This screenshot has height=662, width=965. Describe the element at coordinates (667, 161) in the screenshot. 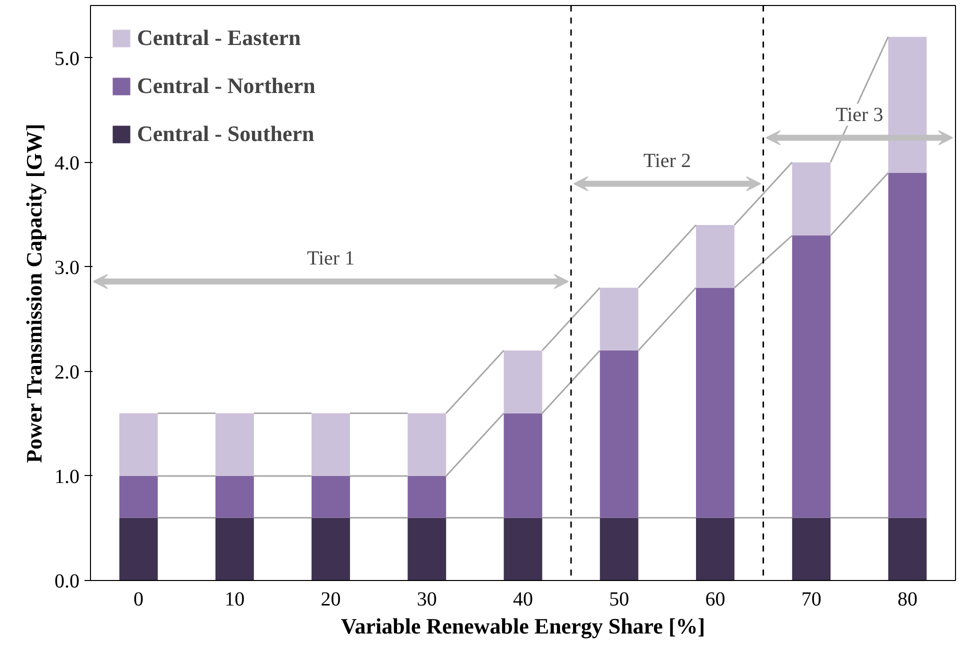

I see `annotation: Tier 2` at that location.